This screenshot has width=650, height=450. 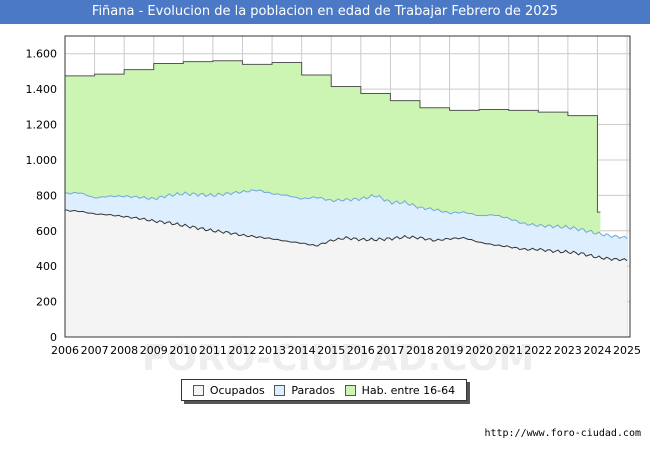 What do you see at coordinates (154, 350) in the screenshot?
I see `x-tick-label: 2009` at bounding box center [154, 350].